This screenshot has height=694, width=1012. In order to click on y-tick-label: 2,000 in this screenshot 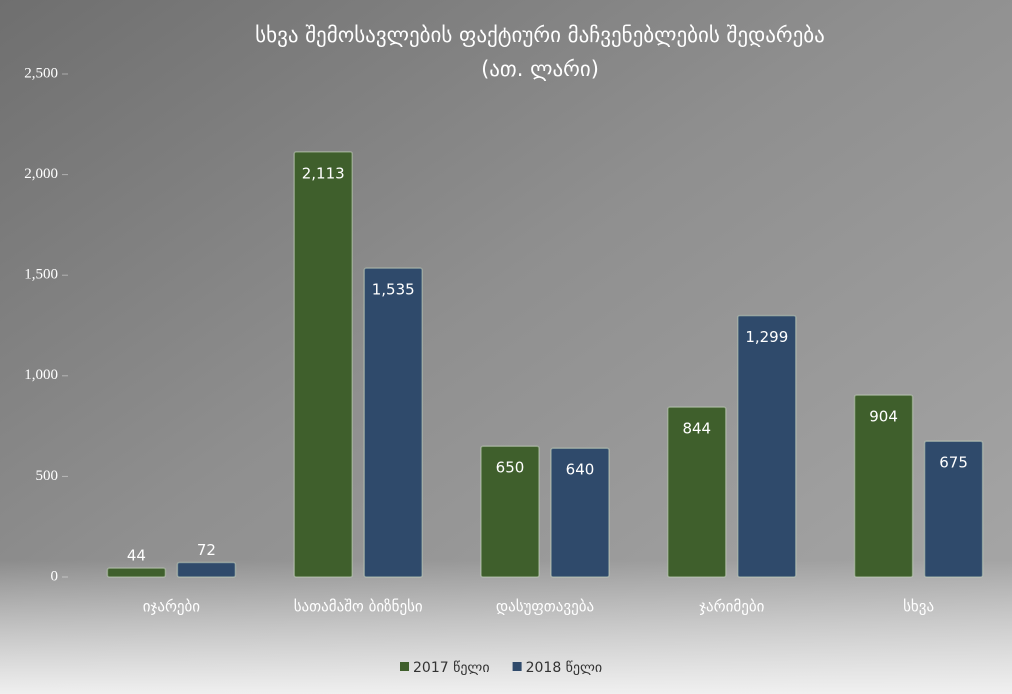, I will do `click(41, 174)`.